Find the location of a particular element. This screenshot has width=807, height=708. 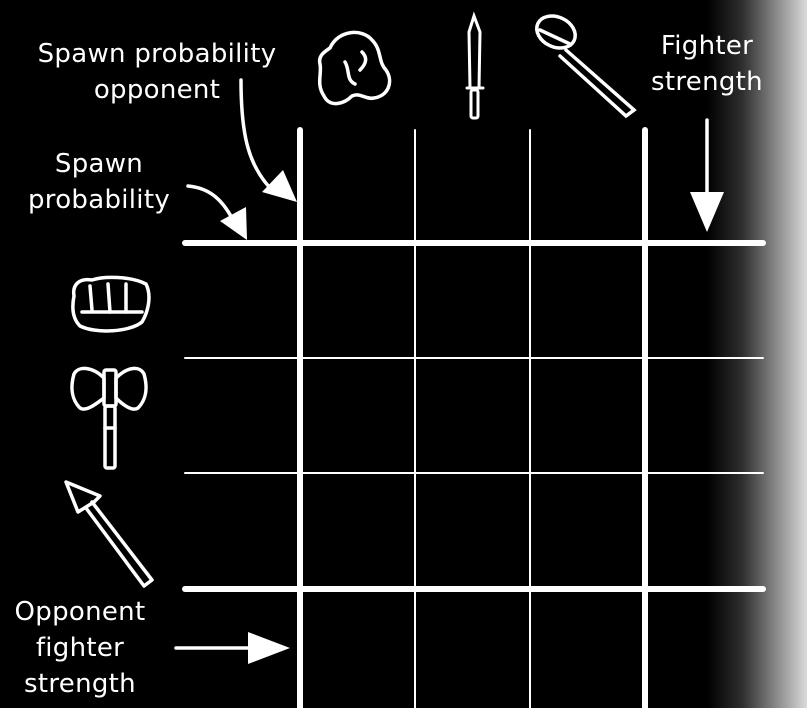

sword-icon is located at coordinates (475, 65).